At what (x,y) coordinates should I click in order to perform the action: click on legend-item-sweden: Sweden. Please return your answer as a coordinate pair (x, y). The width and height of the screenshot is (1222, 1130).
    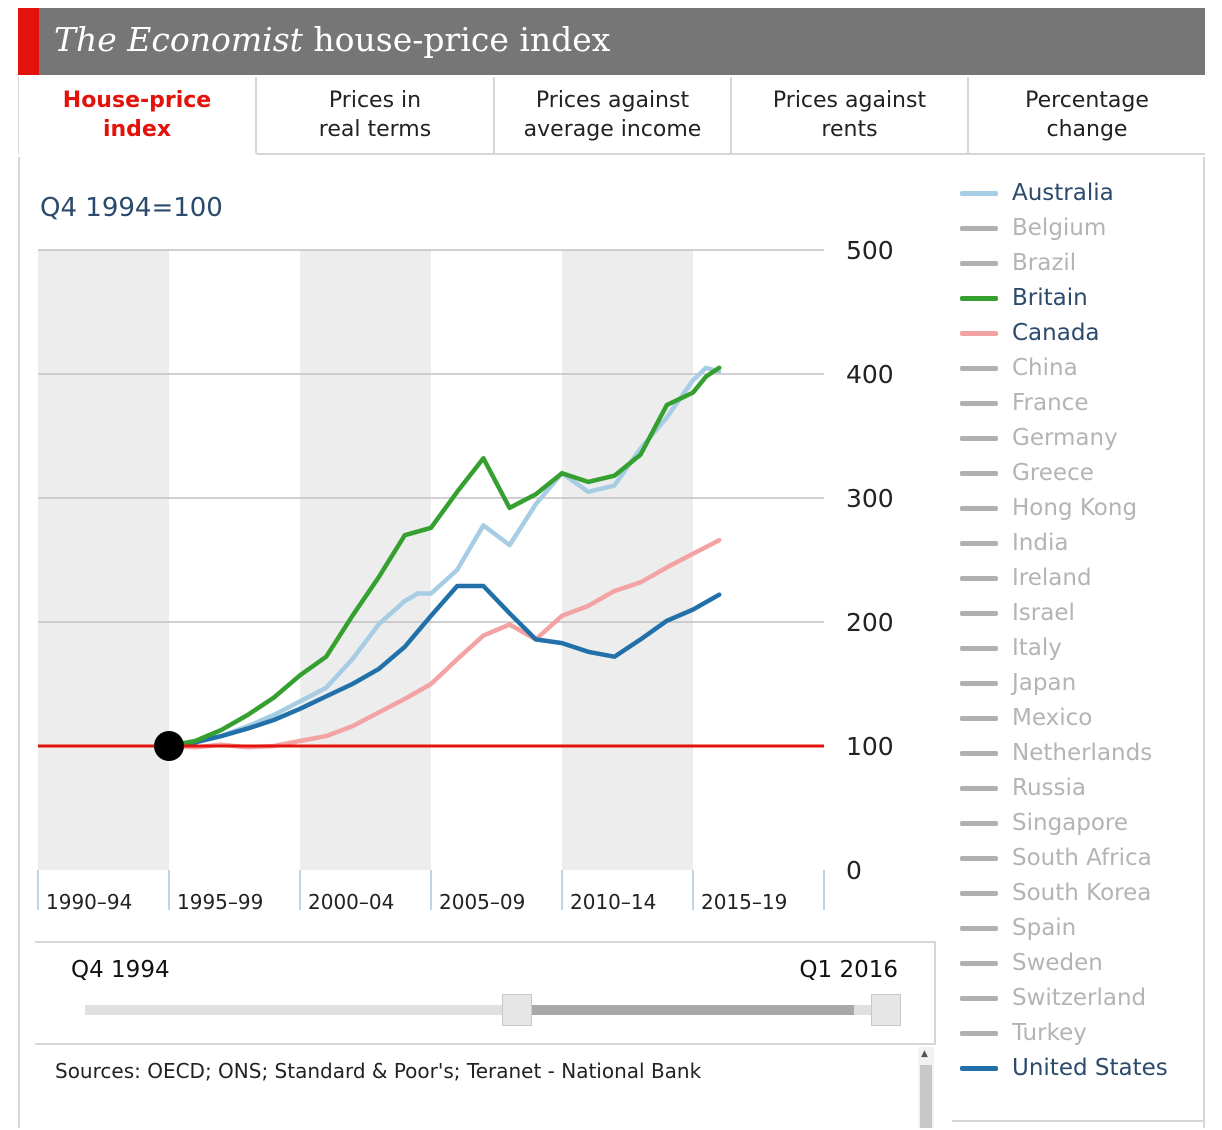
    Looking at the image, I should click on (1080, 963).